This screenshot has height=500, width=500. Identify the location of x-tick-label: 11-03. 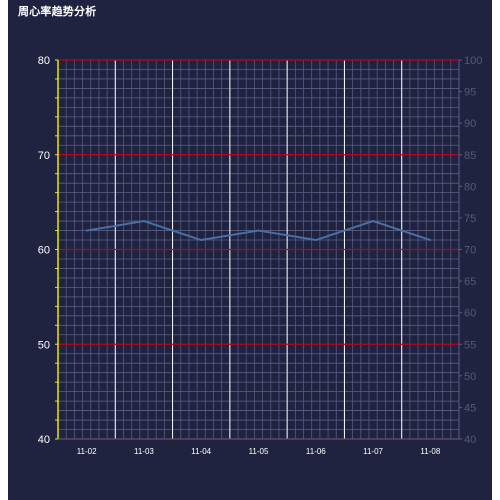
(144, 451).